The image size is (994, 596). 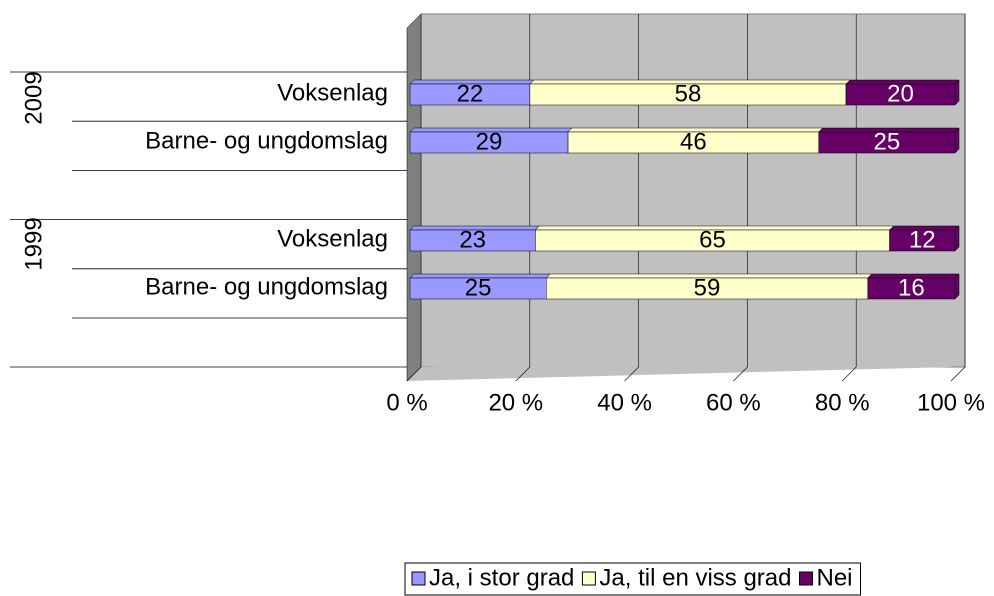 What do you see at coordinates (414, 197) in the screenshot?
I see `side-wall` at bounding box center [414, 197].